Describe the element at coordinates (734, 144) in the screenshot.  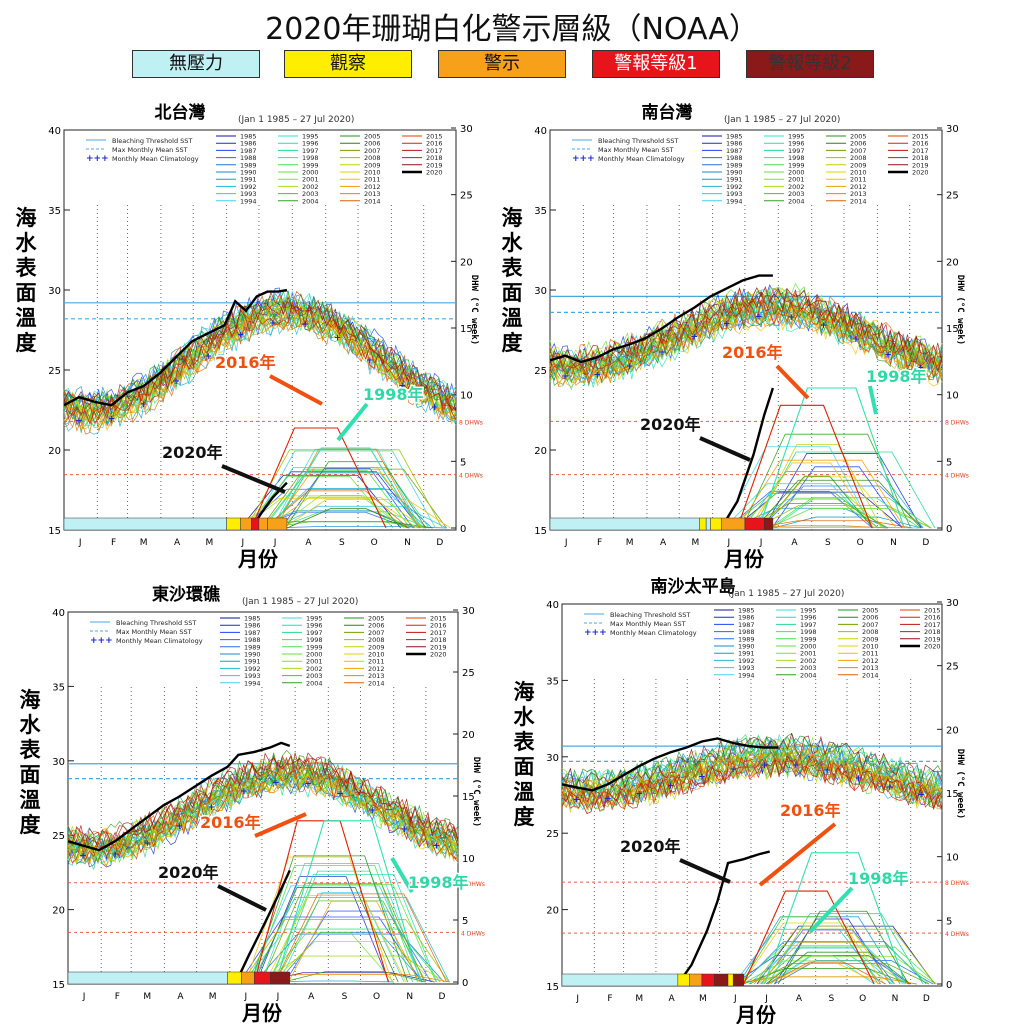
I see `year-legend-label: 1986` at that location.